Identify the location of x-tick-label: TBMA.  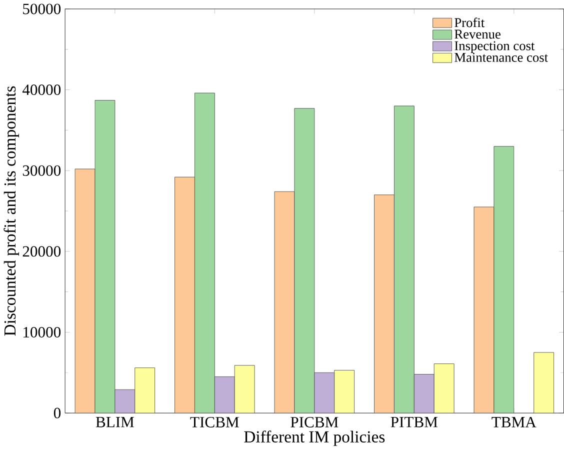
(514, 422).